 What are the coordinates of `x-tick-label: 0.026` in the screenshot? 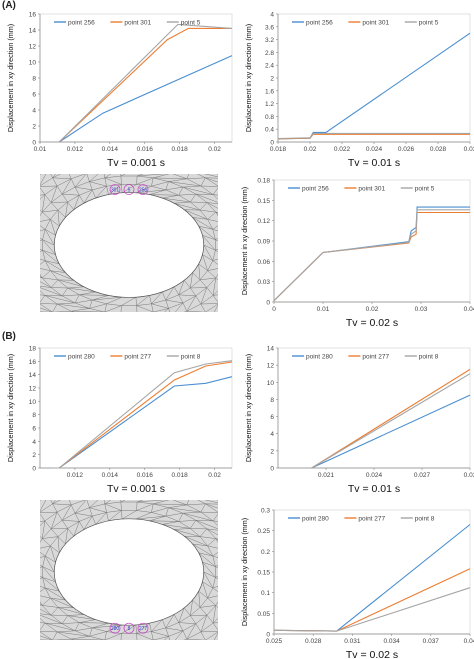 It's located at (406, 149).